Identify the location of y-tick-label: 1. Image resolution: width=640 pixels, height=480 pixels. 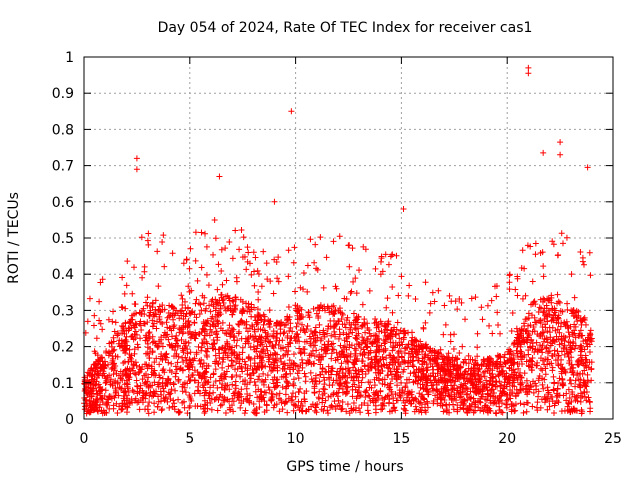
(69, 58).